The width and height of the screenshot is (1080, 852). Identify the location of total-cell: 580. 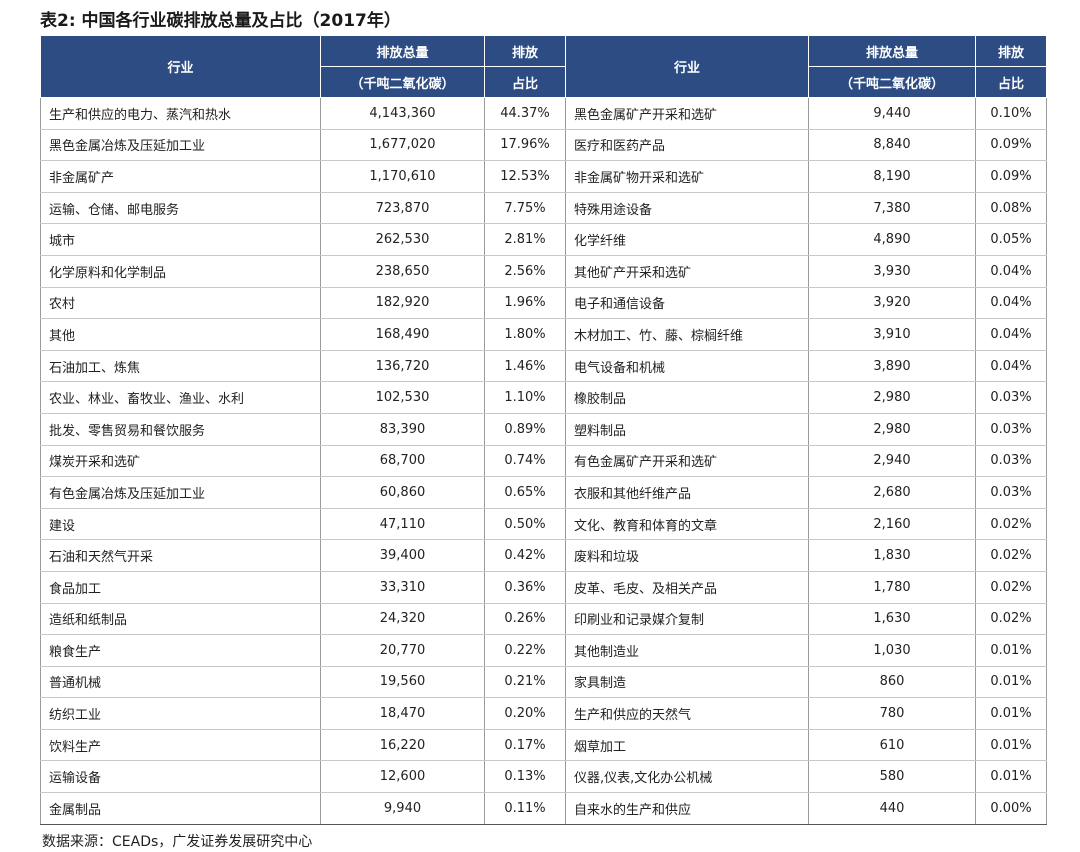
(892, 777).